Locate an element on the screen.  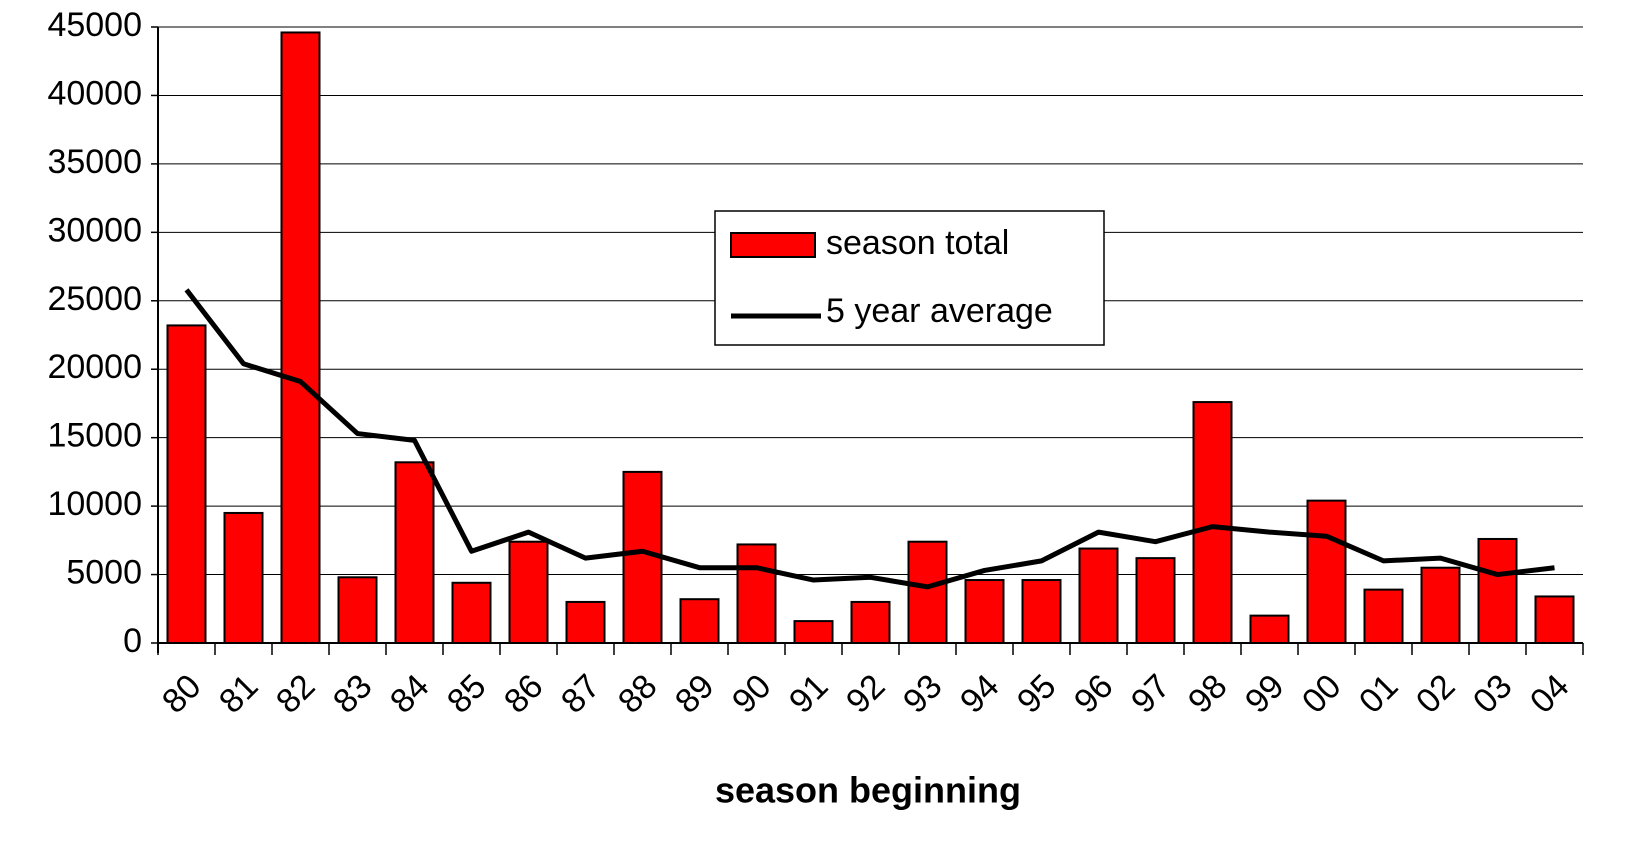
x-tick-label: 93 is located at coordinates (923, 694).